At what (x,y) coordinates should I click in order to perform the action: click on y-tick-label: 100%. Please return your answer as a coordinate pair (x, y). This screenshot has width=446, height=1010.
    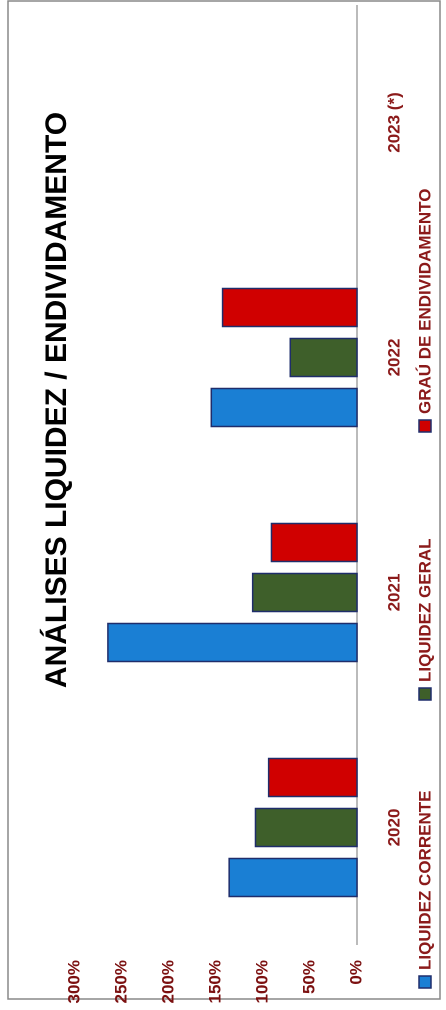
    Looking at the image, I should click on (261, 981).